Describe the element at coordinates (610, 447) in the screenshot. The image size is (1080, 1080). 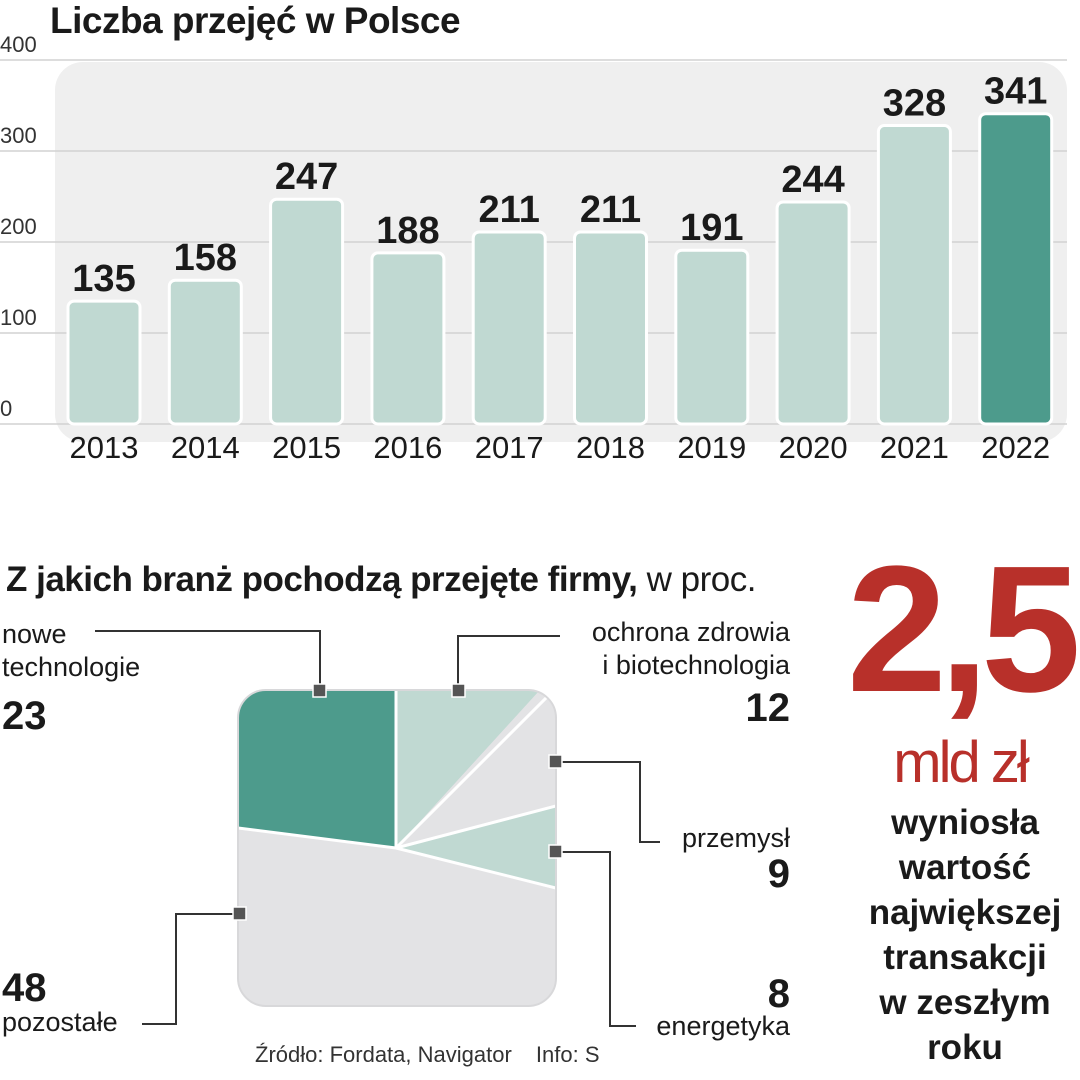
I see `x-tick-2018: 2018` at that location.